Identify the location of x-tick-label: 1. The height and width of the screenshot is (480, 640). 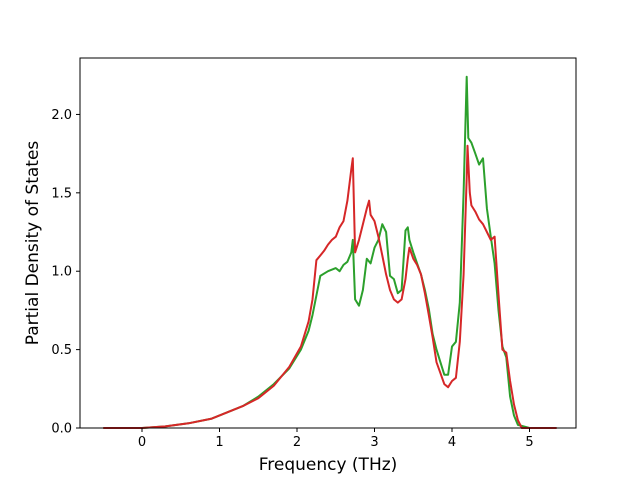
(219, 442).